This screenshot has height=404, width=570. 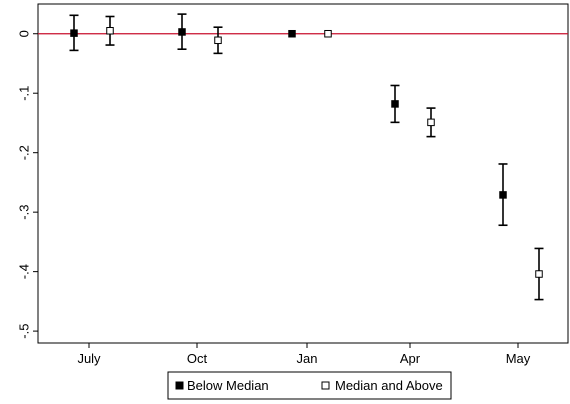 I want to click on legend-box, so click(x=309, y=385).